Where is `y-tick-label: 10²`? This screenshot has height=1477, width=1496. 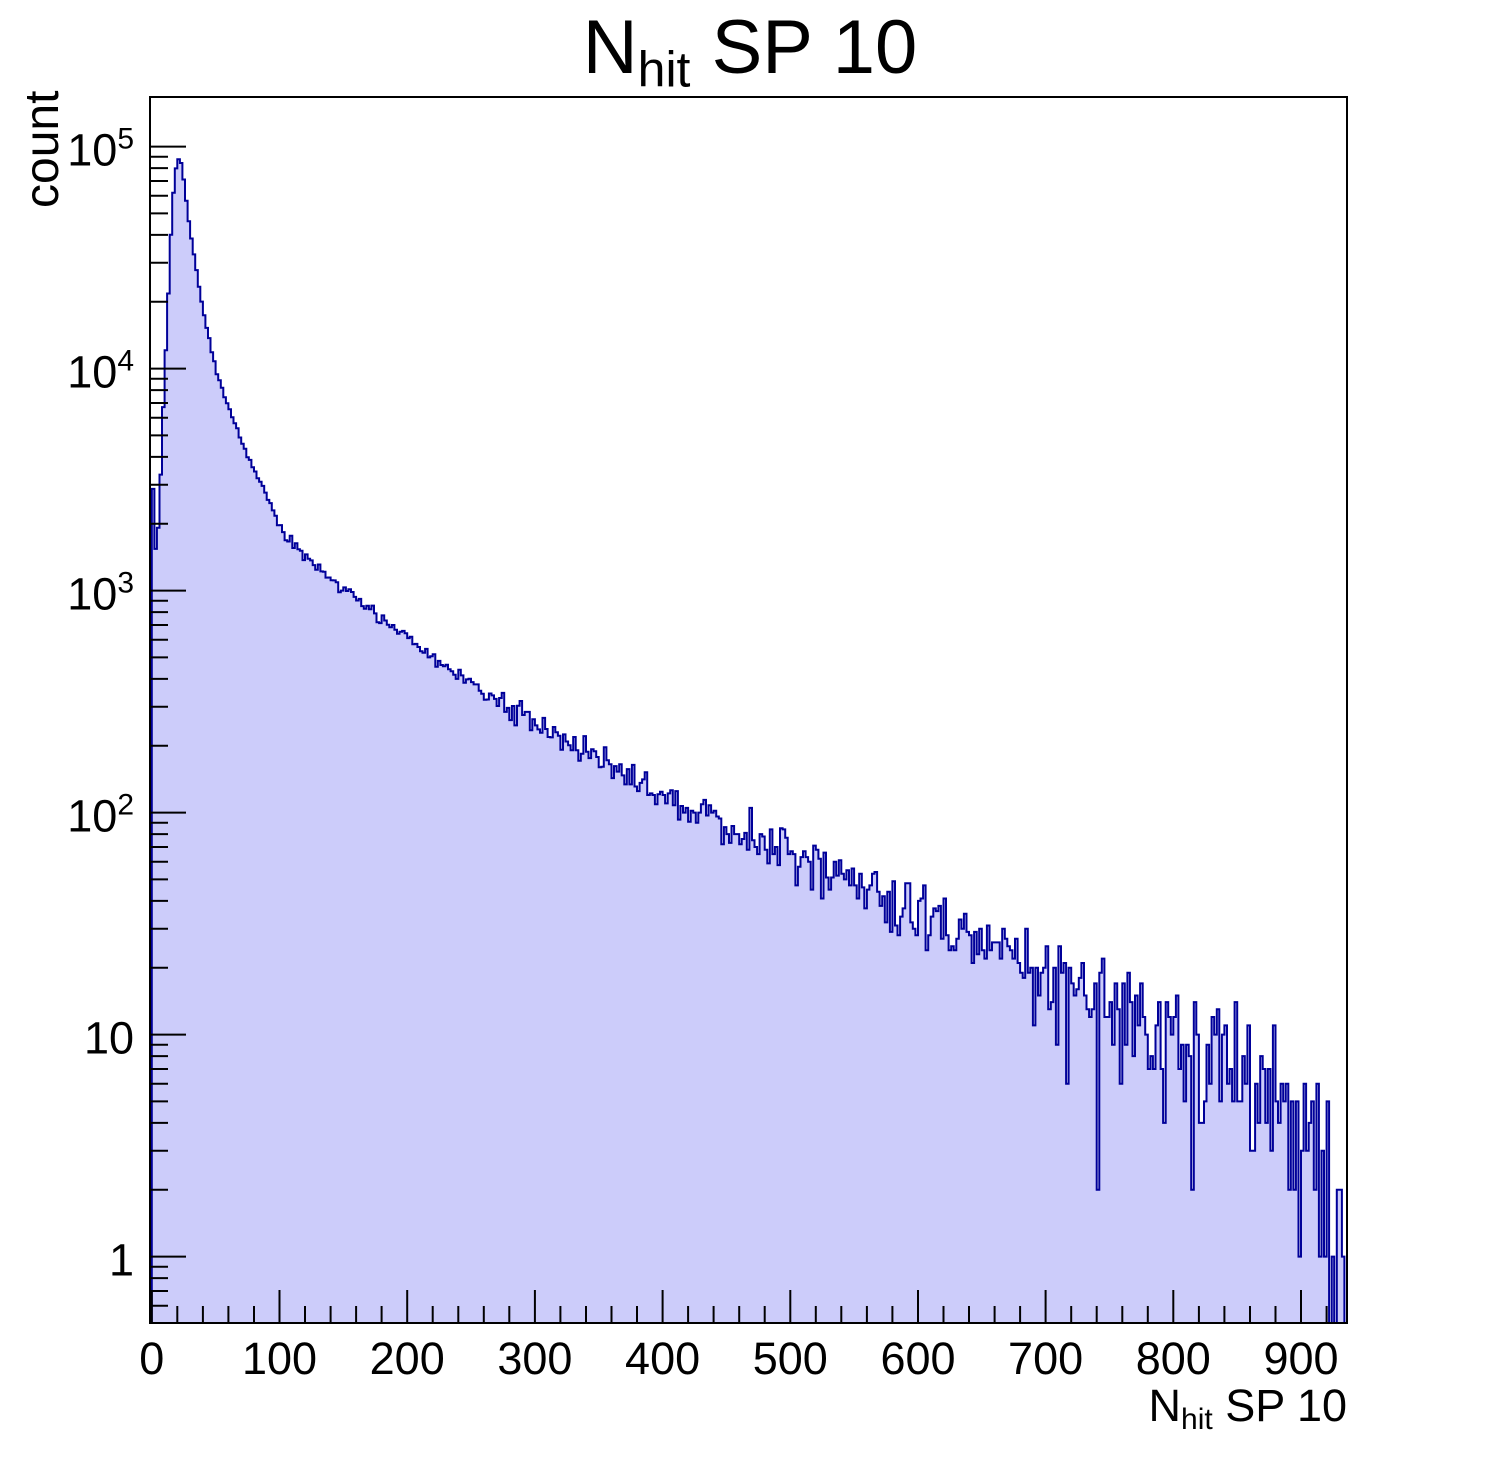
y-tick-label: 10² is located at coordinates (100, 815).